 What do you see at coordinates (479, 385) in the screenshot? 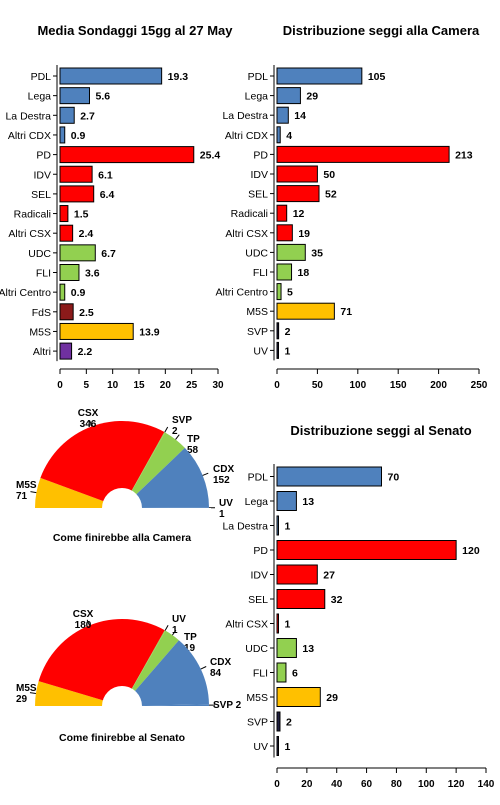
I see `x-tick-label: 250` at bounding box center [479, 385].